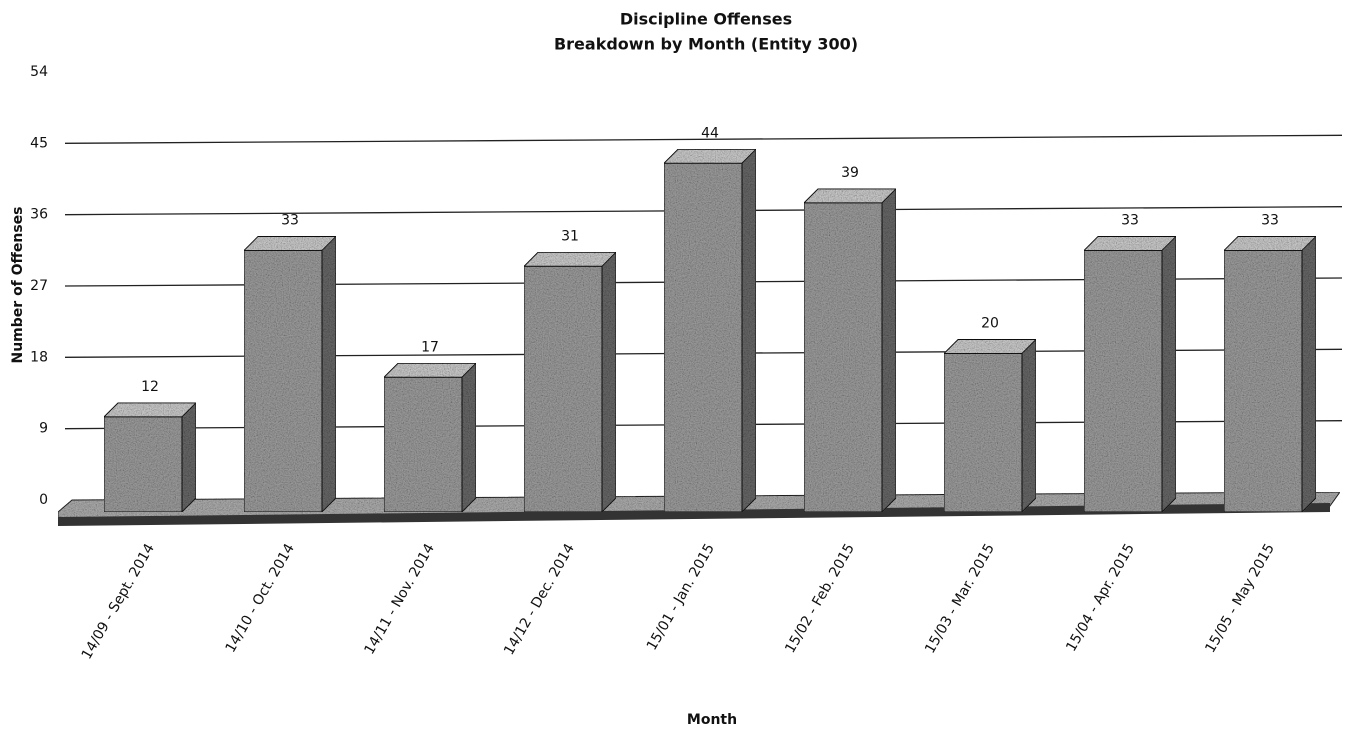  Describe the element at coordinates (39, 143) in the screenshot. I see `y-tick-label: 45` at that location.